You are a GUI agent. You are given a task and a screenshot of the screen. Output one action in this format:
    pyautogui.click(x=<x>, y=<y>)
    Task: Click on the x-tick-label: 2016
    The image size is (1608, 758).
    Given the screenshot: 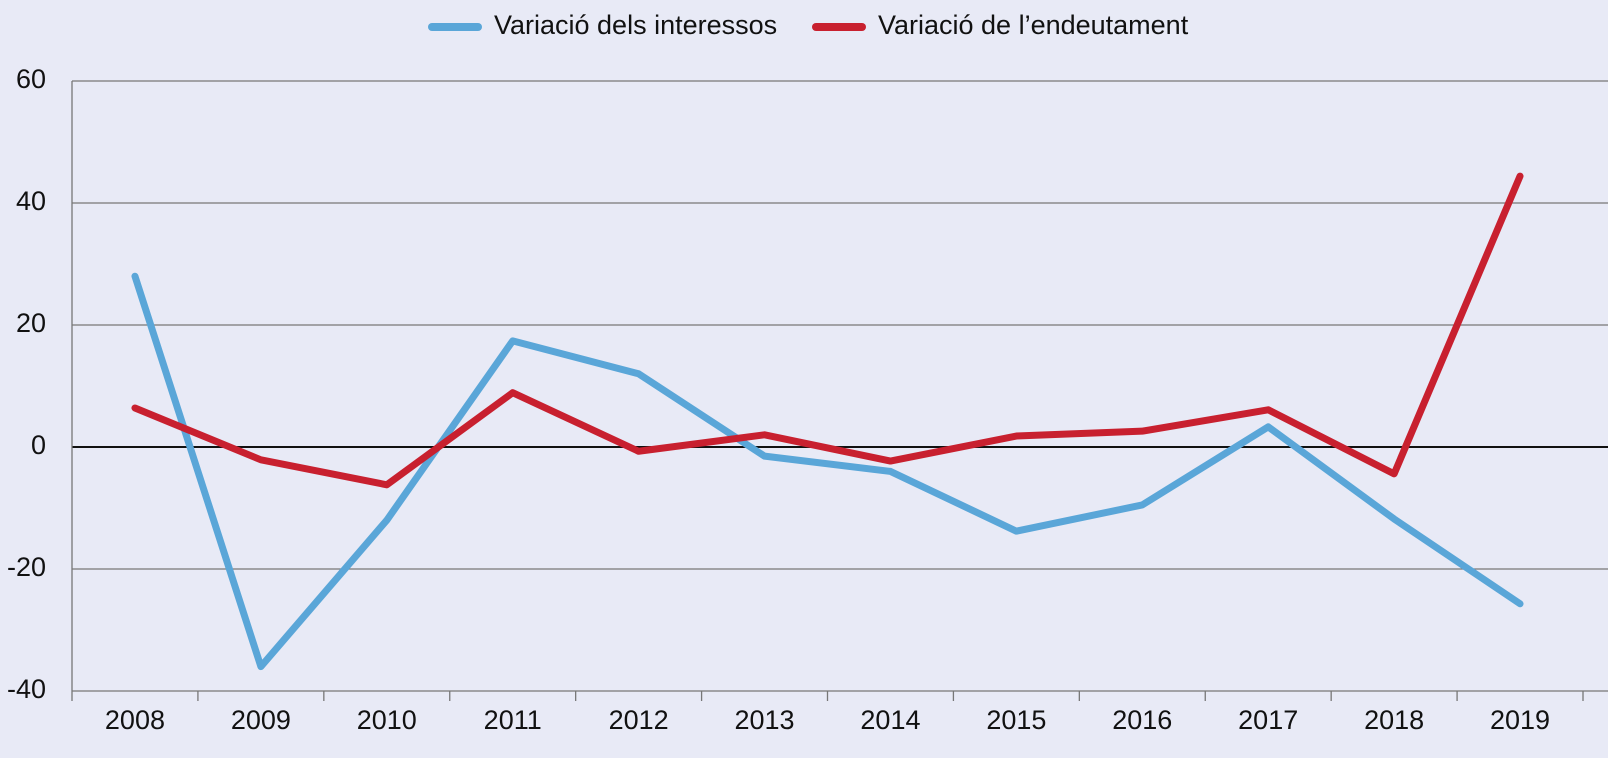 What is the action you would take?
    pyautogui.click(x=1142, y=720)
    